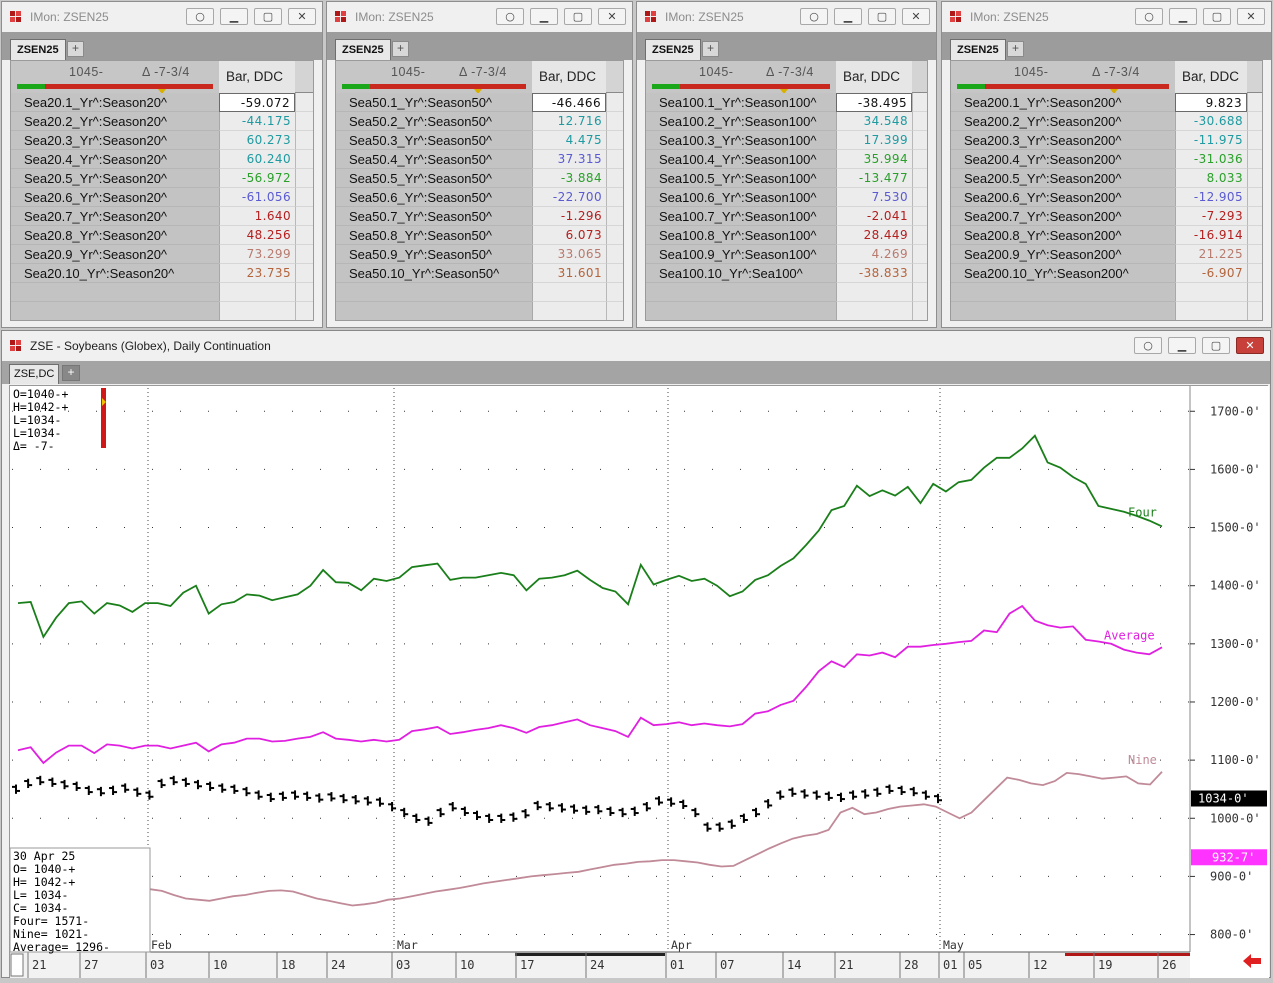  Describe the element at coordinates (479, 140) in the screenshot. I see `list-item: Sea50.3_Yr^:Season50^ 4.475` at that location.